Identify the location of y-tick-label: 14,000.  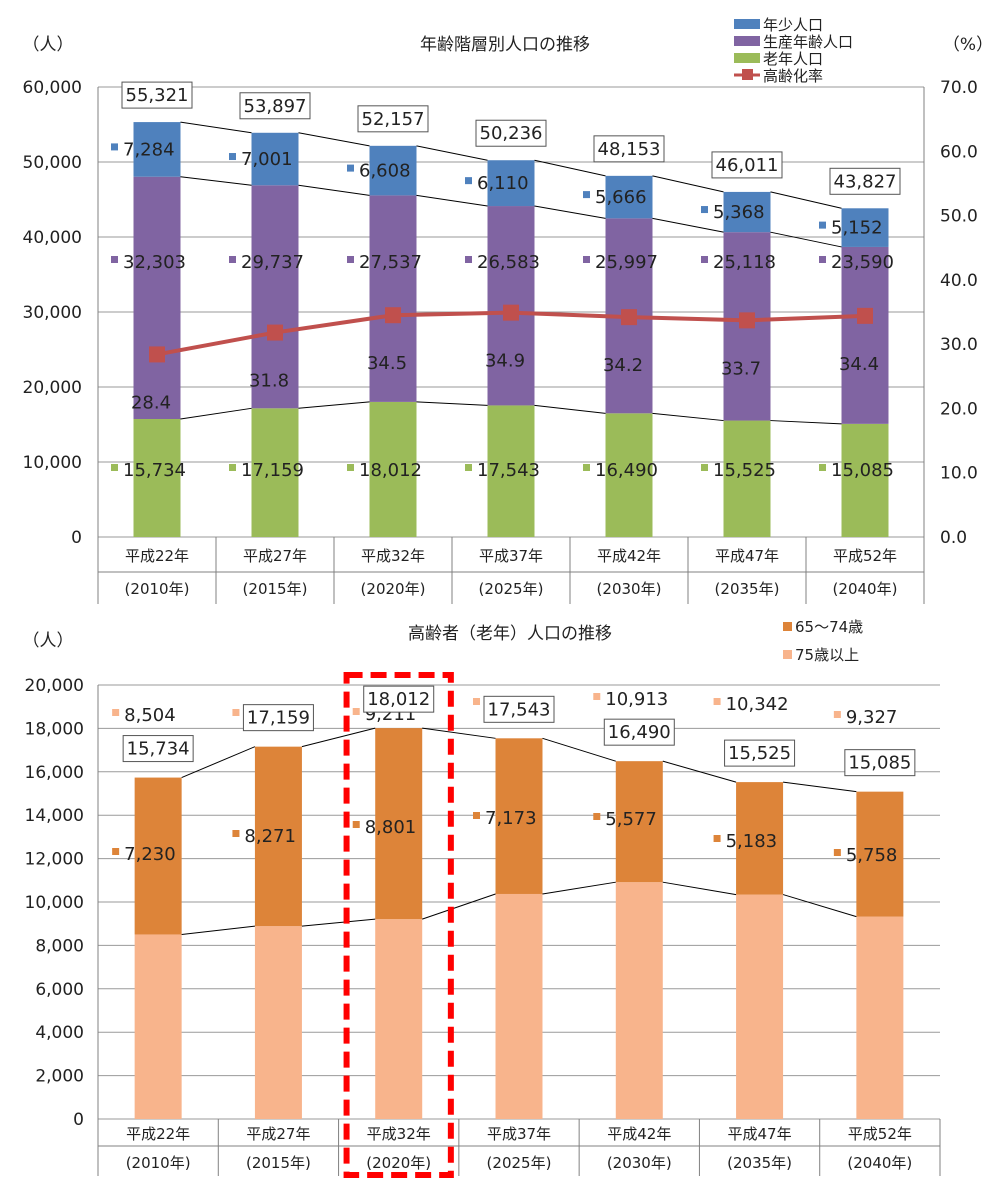
(54, 816).